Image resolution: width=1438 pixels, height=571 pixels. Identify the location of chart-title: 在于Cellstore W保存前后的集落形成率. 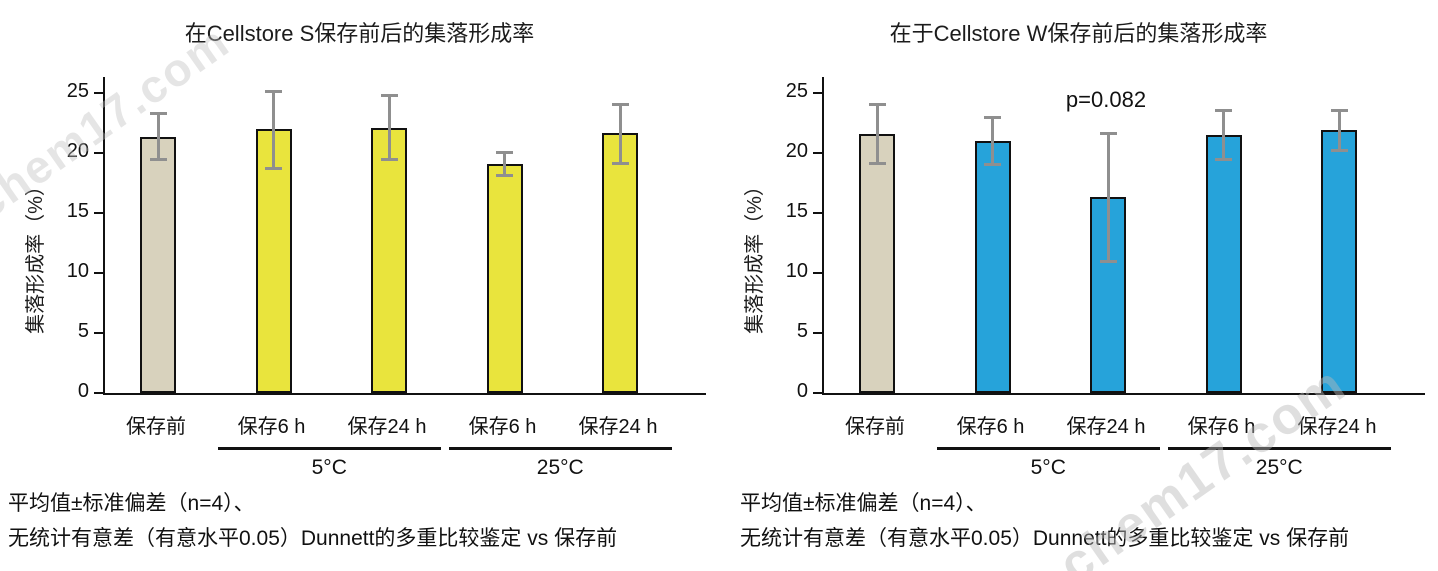
(1078, 33).